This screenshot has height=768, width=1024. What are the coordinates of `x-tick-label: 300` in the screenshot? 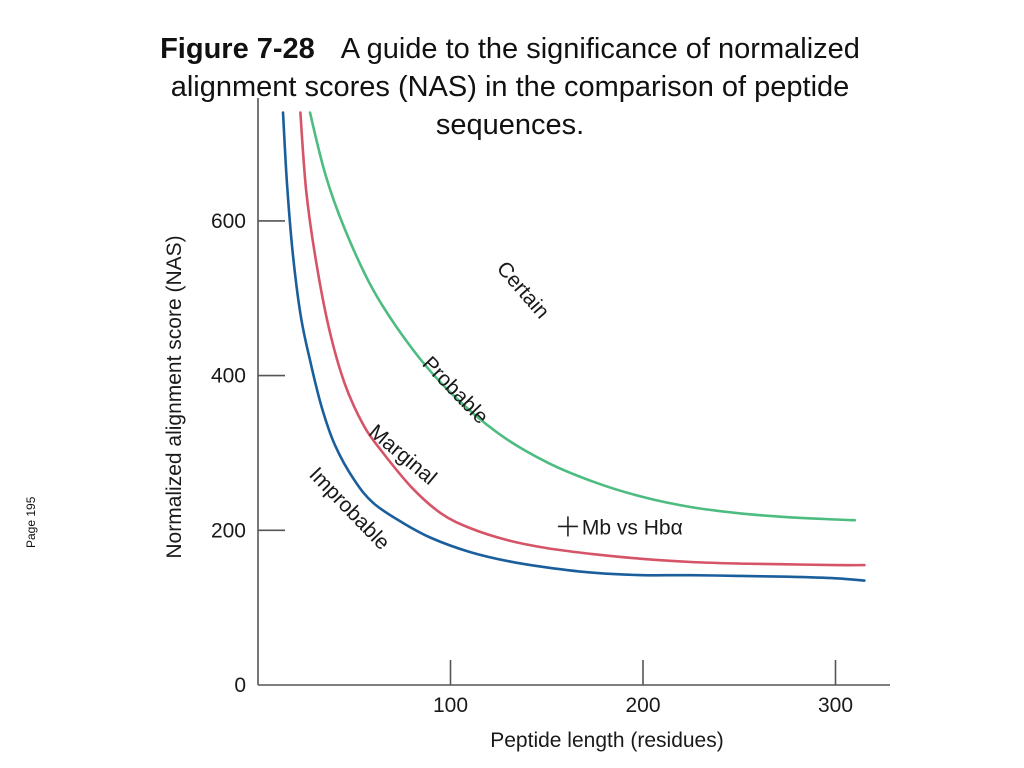 It's located at (835, 705).